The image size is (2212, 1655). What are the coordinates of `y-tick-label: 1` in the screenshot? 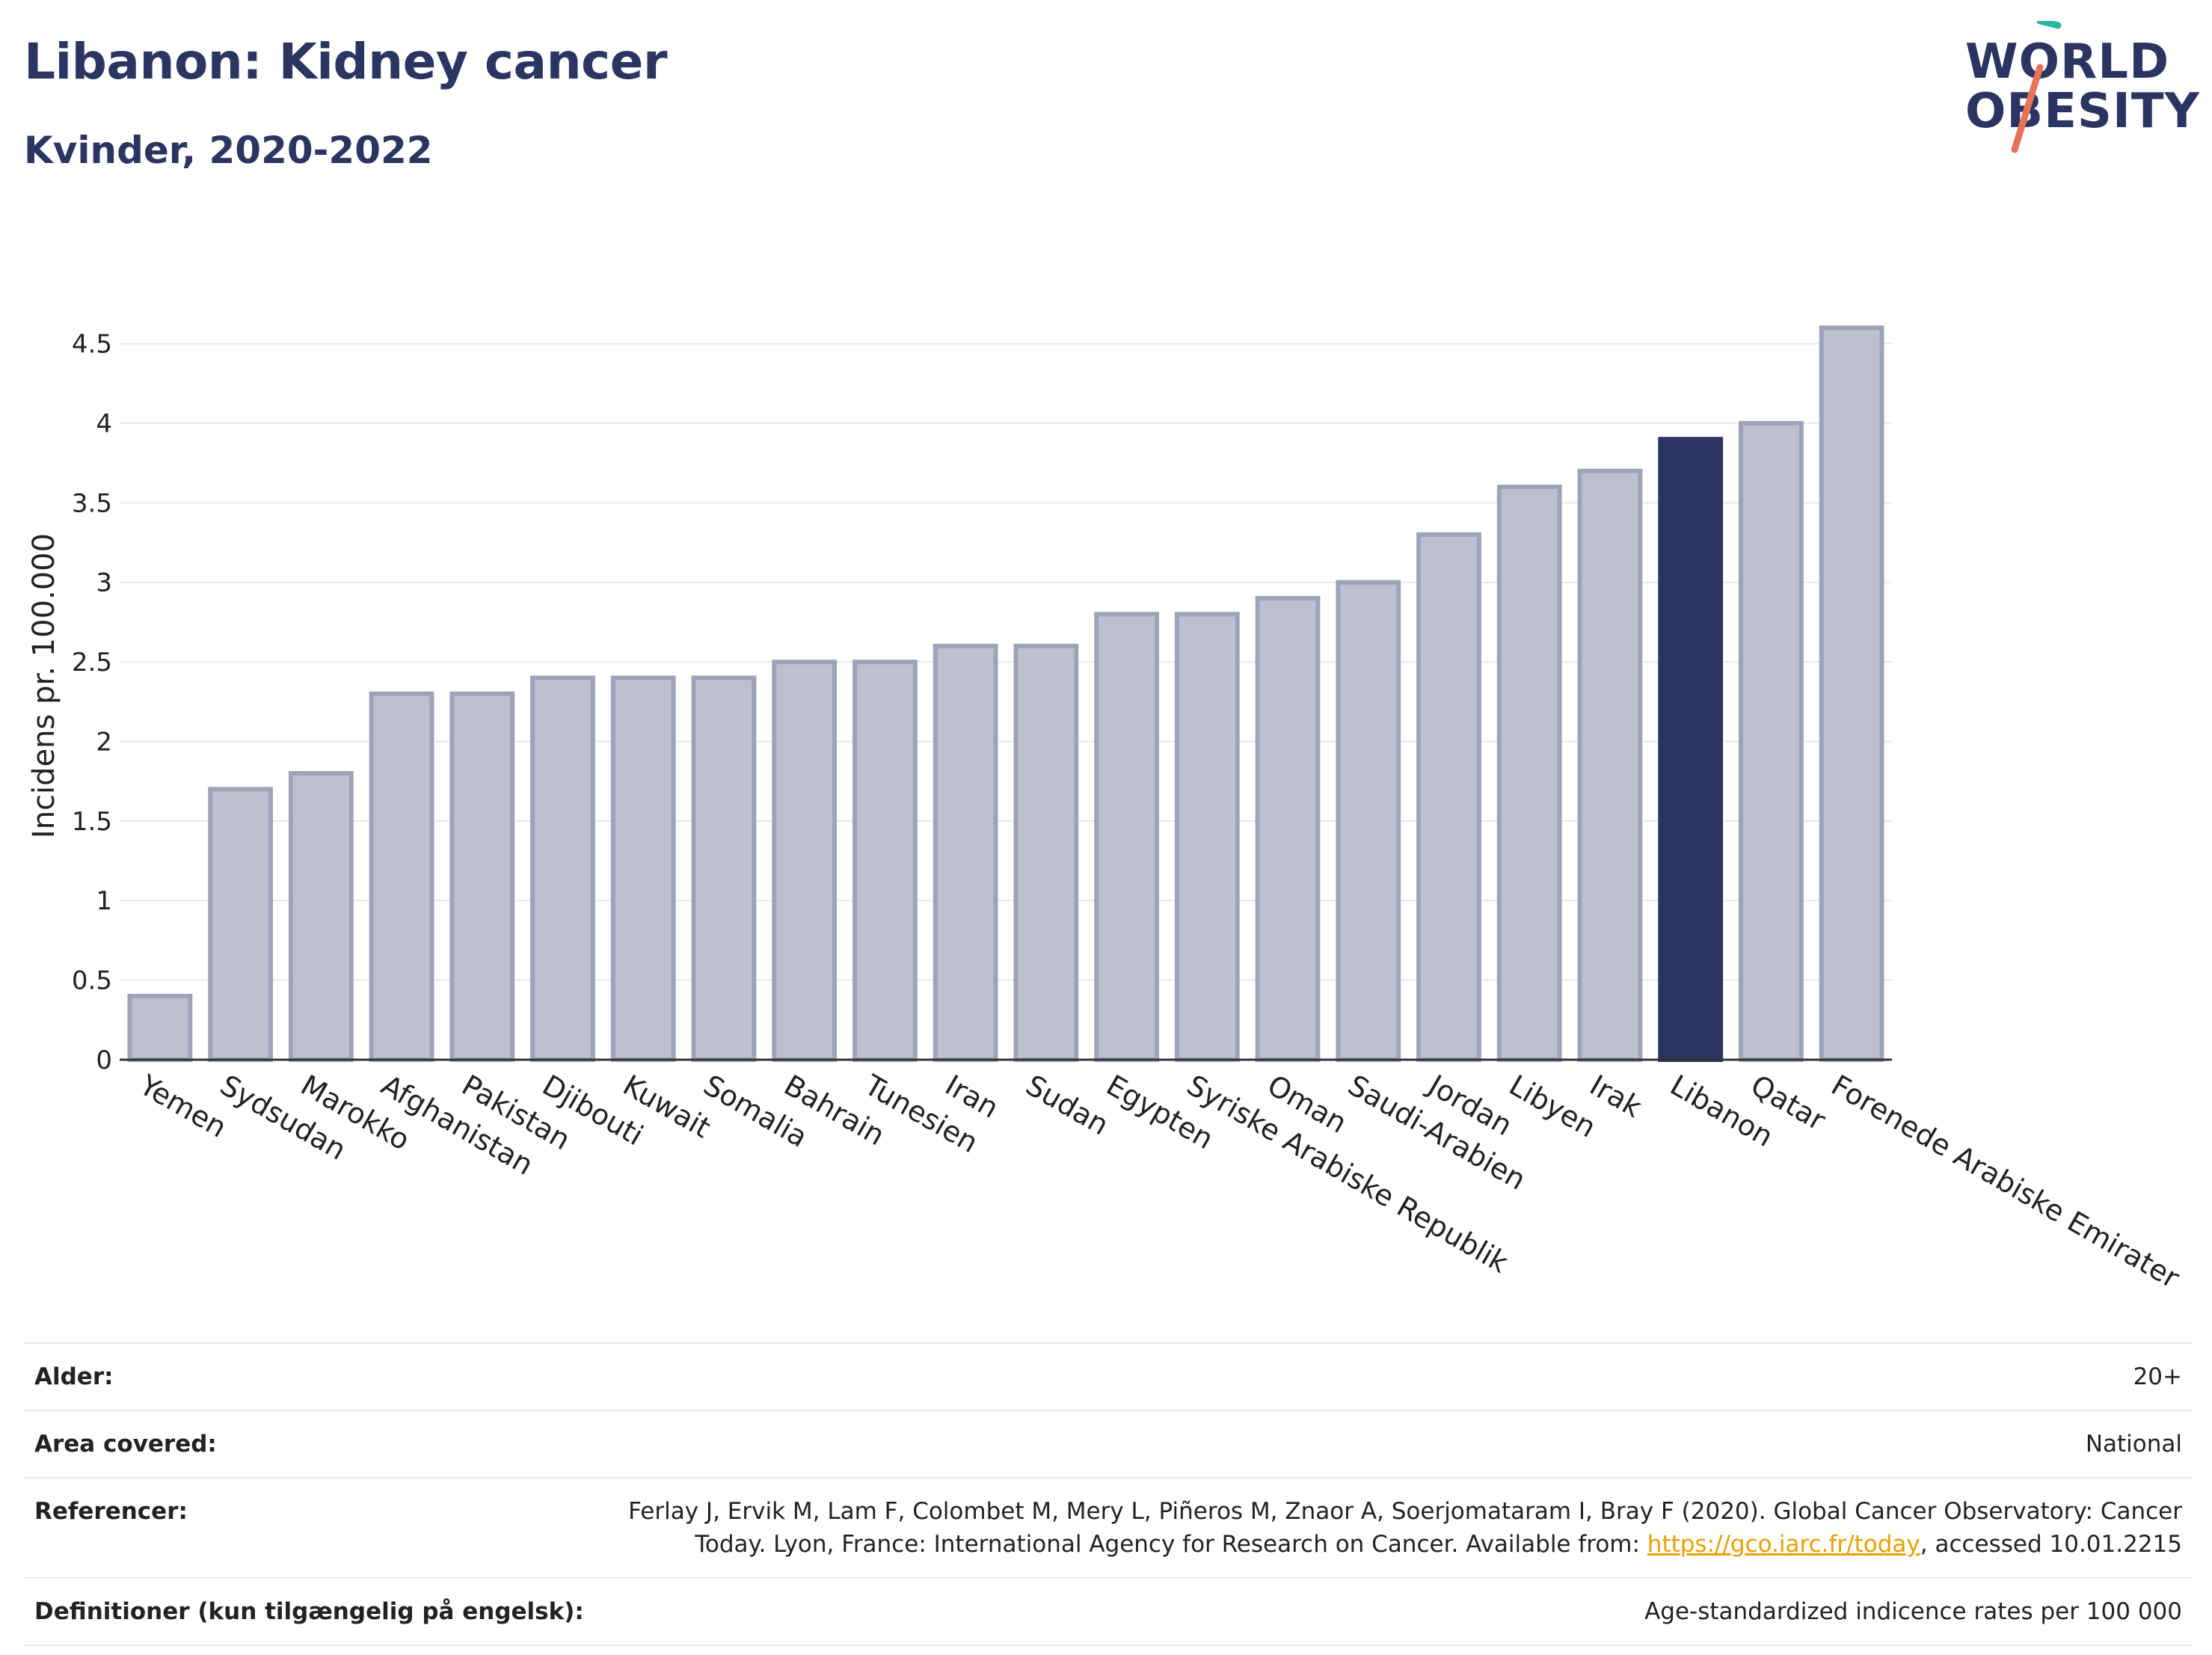 It's located at (104, 901).